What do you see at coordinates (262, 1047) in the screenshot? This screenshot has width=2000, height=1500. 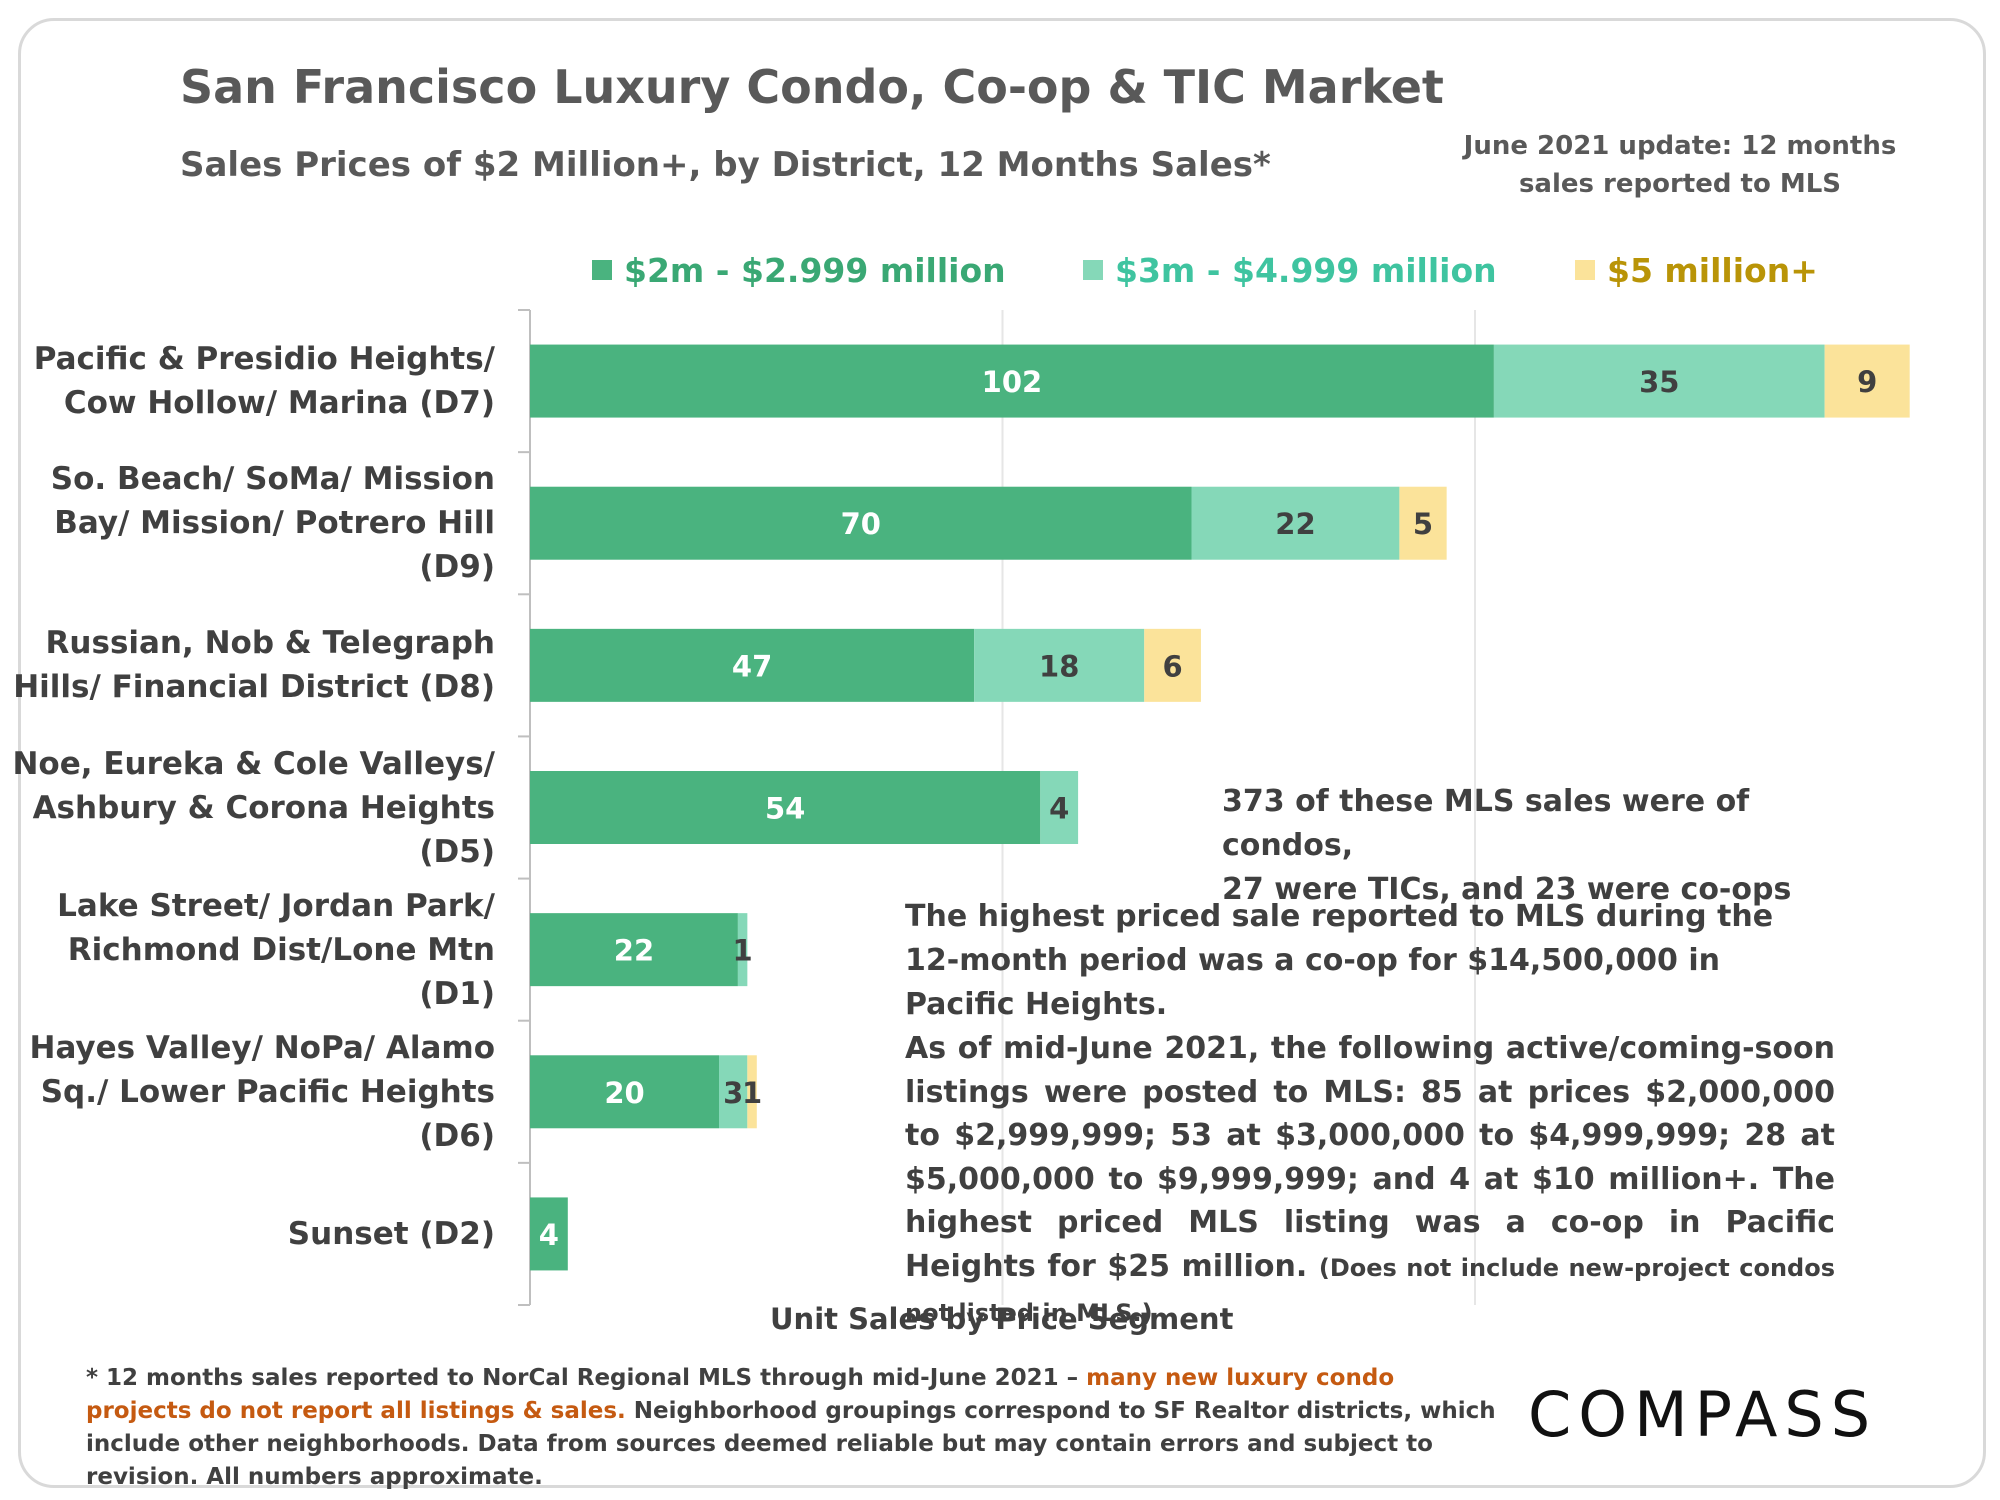 I see `category-label-line: Hayes Valley/ NoPa/ Alamo` at bounding box center [262, 1047].